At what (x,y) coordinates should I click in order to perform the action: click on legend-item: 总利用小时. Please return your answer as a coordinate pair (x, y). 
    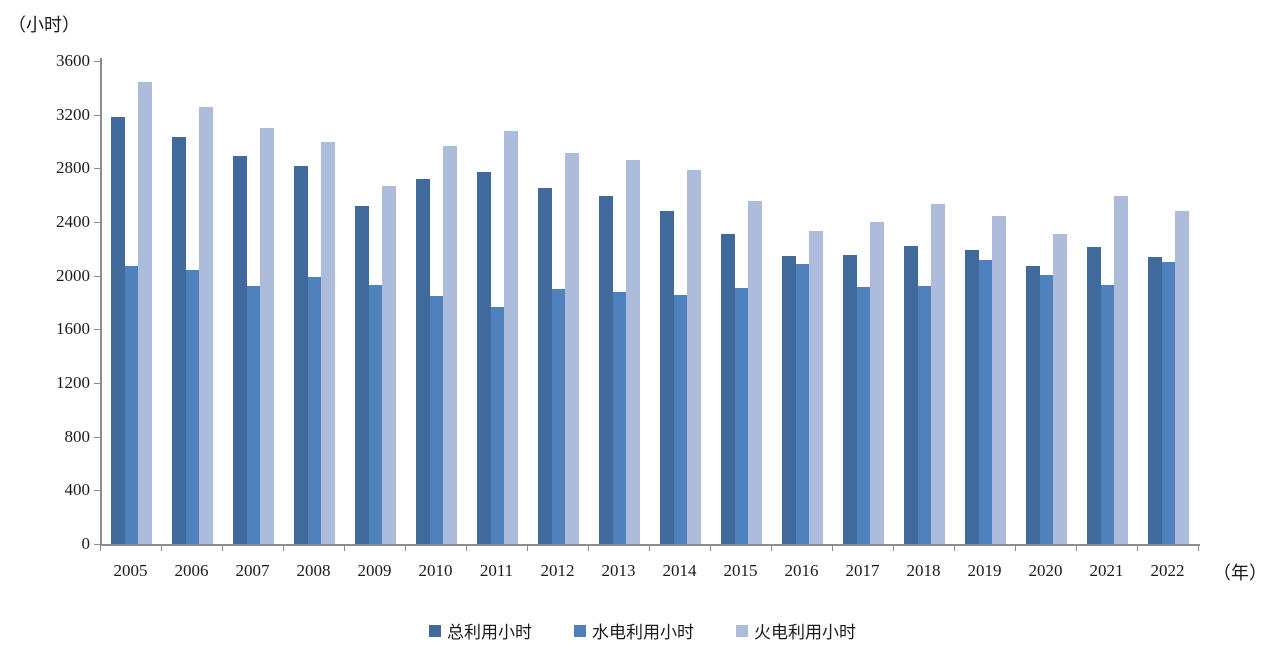
    Looking at the image, I should click on (480, 630).